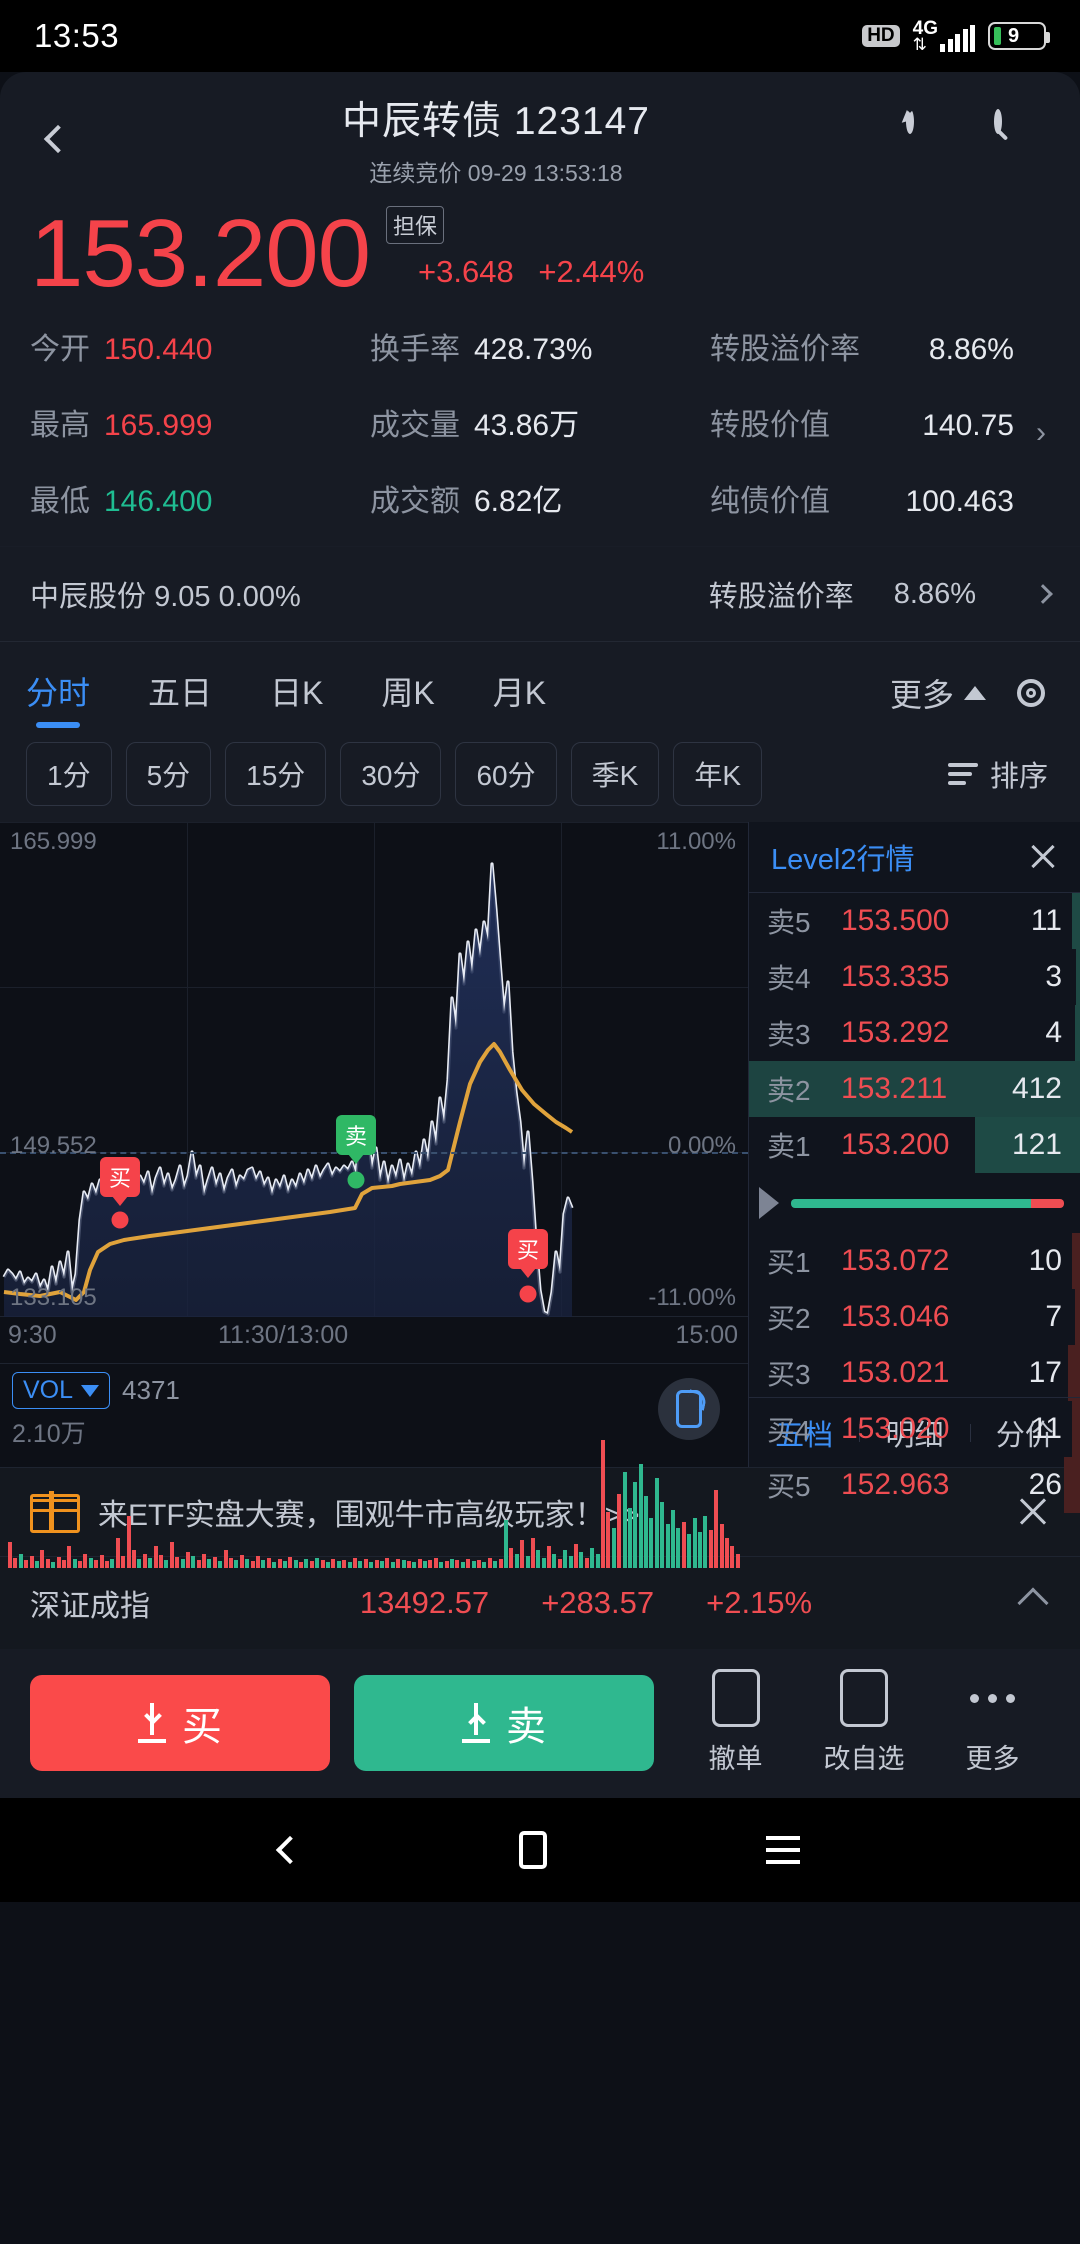  Describe the element at coordinates (914, 1317) in the screenshot. I see `orderbook-bid-row-2: 买2 153.046 7` at that location.